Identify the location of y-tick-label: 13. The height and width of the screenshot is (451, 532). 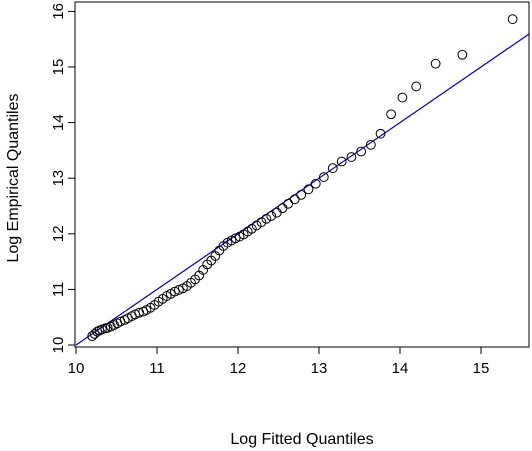
(58, 178).